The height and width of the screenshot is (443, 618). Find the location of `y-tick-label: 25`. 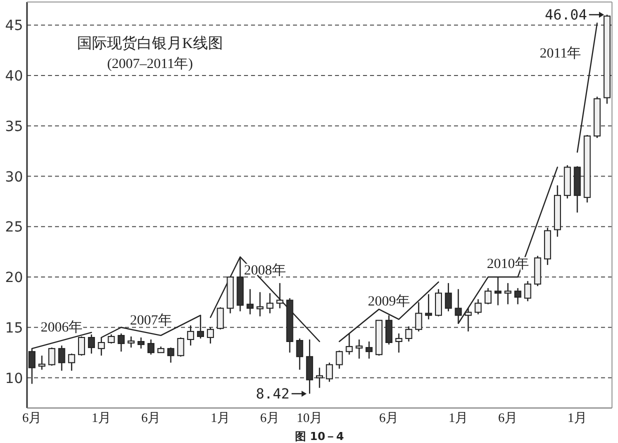

y-tick-label: 25 is located at coordinates (14, 228).